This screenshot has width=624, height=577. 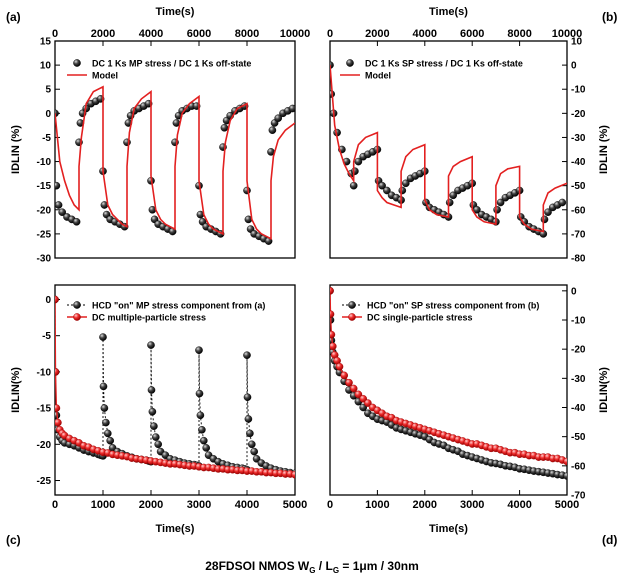 What do you see at coordinates (46, 42) in the screenshot?
I see `y-tick-label: 15` at bounding box center [46, 42].